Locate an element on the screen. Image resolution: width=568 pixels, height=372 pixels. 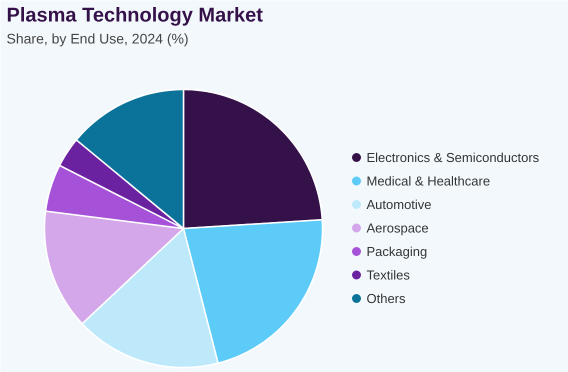
chart-subtitle: Share, by End Use, 2024 (%) is located at coordinates (97, 38).